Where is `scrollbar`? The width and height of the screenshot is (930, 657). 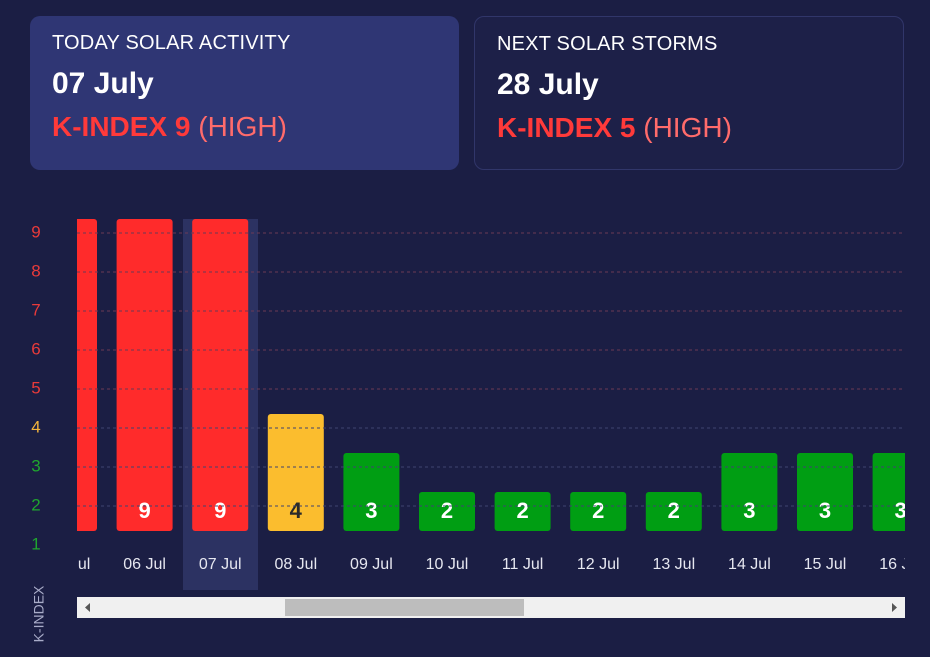
scrollbar is located at coordinates (491, 607).